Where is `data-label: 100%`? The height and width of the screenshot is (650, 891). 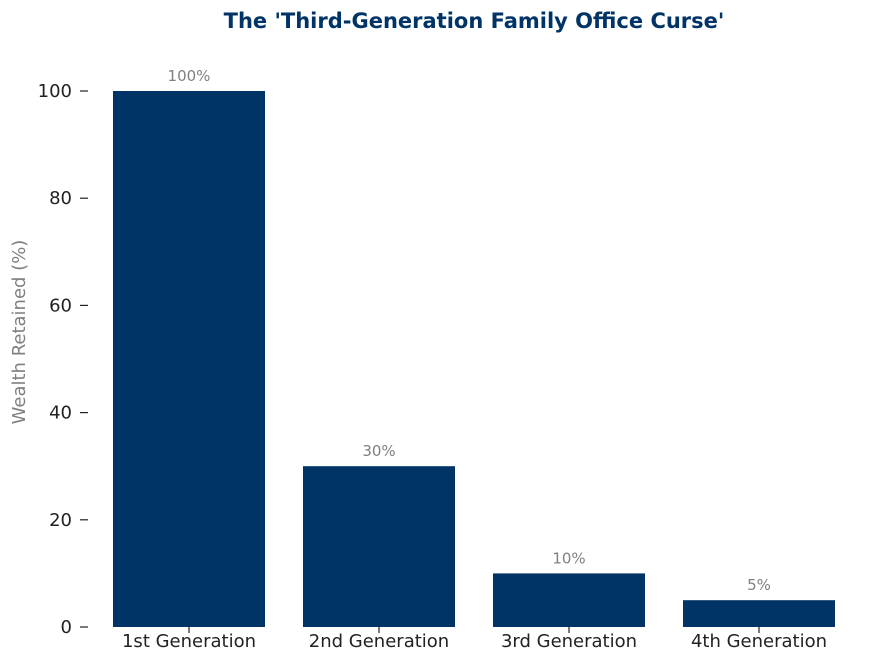 data-label: 100% is located at coordinates (189, 76).